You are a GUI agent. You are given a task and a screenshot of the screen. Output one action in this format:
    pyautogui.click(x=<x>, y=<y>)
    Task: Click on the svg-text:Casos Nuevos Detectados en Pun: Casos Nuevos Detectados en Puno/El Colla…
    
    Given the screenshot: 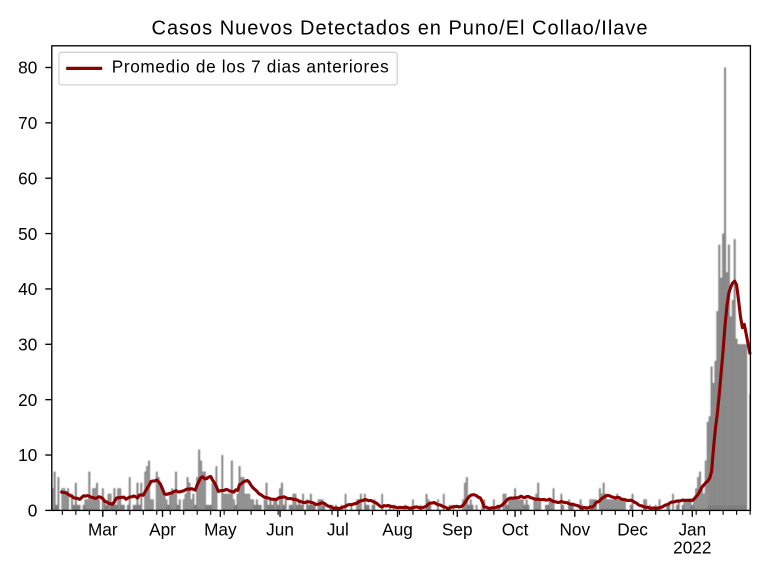 What is the action you would take?
    pyautogui.click(x=400, y=28)
    